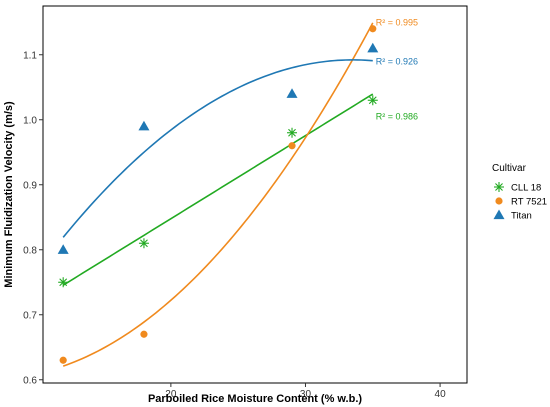 The width and height of the screenshot is (550, 407). I want to click on x-tick-label: 30, so click(306, 394).